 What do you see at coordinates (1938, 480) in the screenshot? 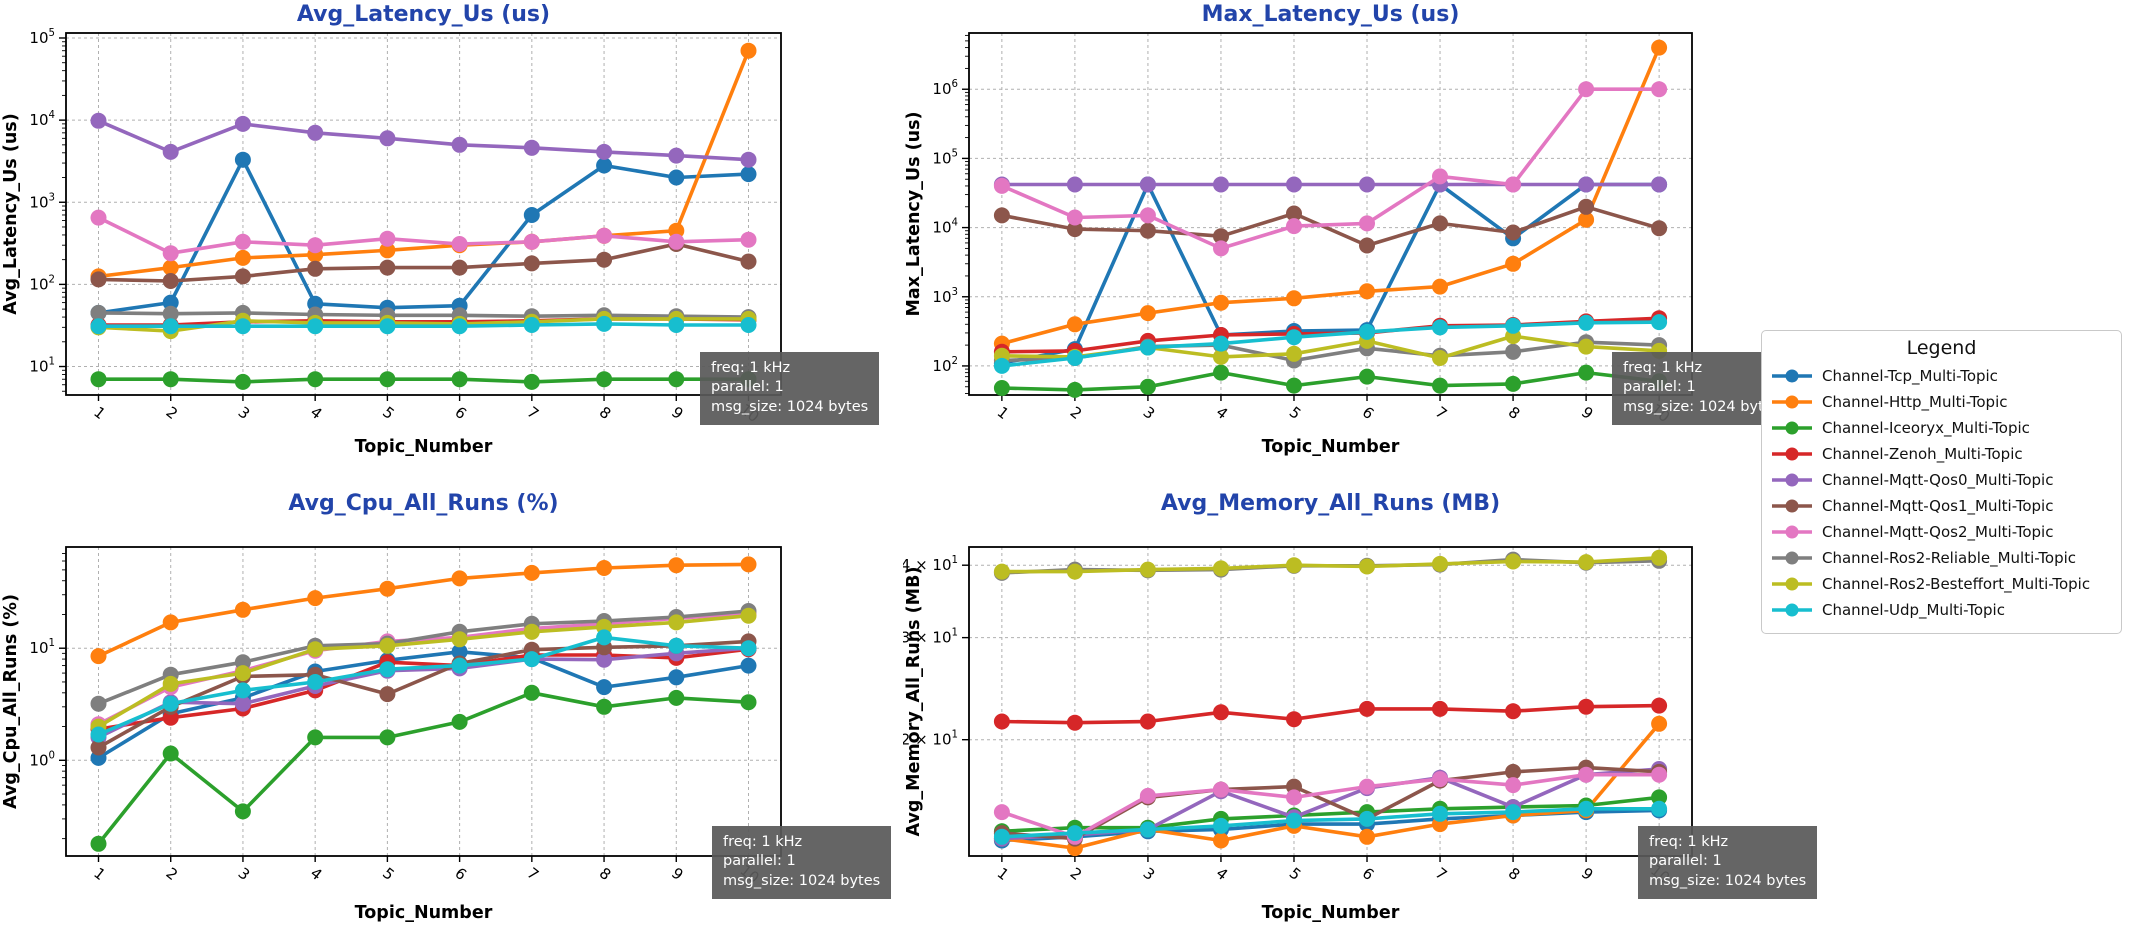
I see `legend-item-label: Channel-Mqtt-Qos0_Multi-Topic` at bounding box center [1938, 480].